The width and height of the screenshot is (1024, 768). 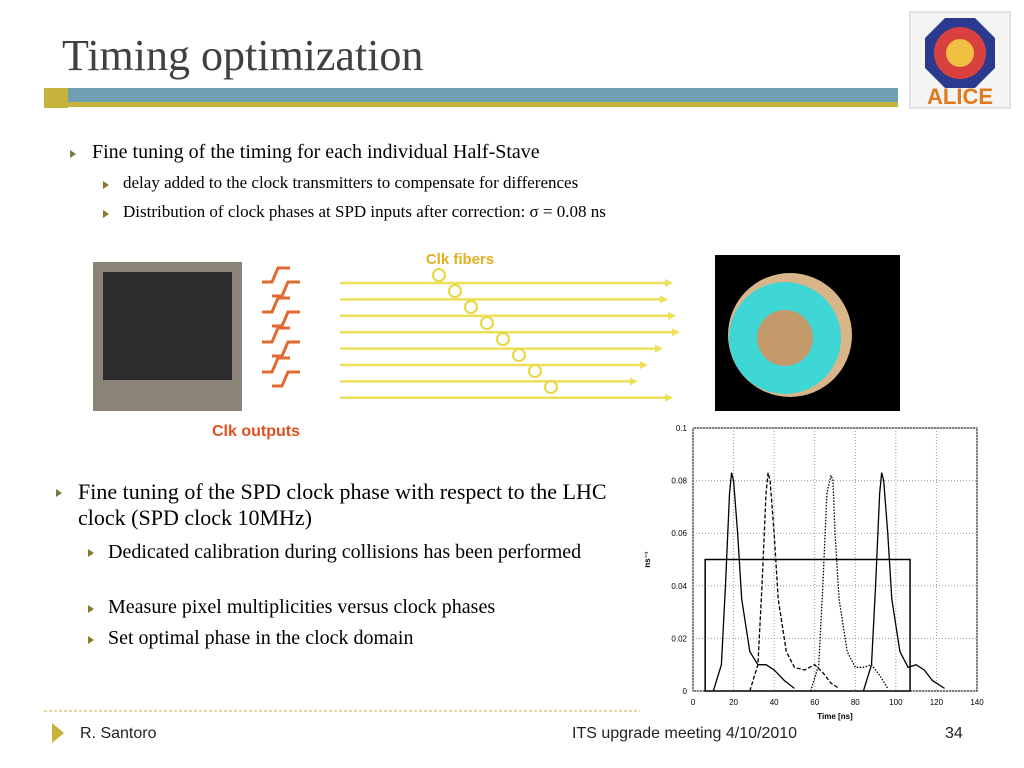 What do you see at coordinates (814, 702) in the screenshot?
I see `x-tick-label: 60` at bounding box center [814, 702].